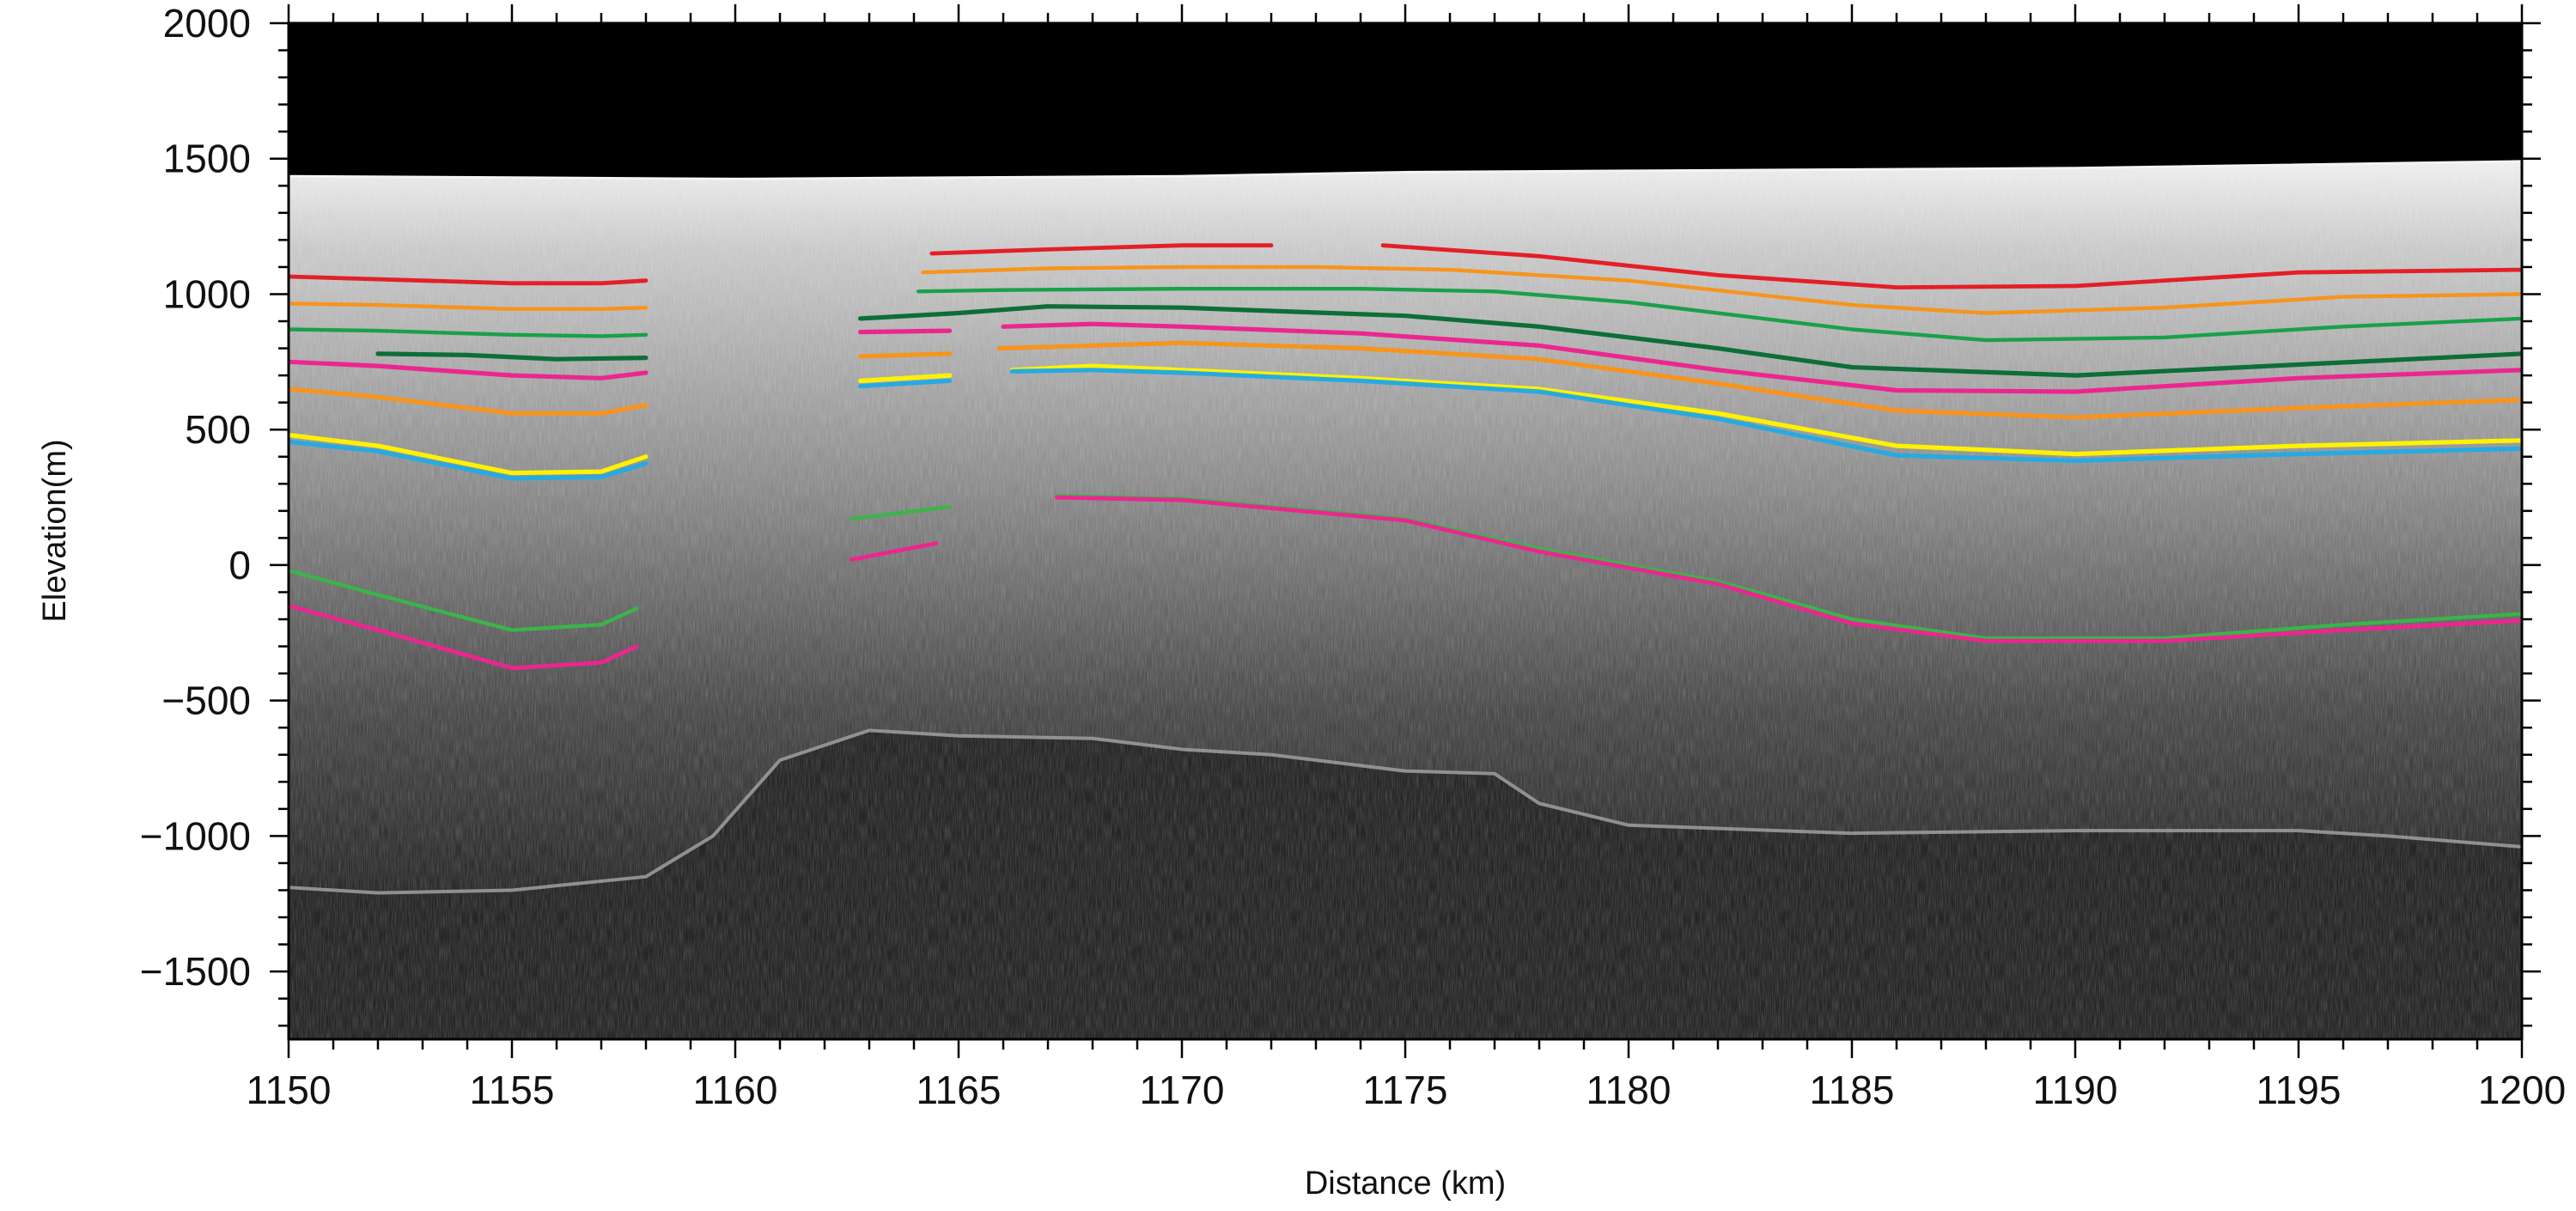 This screenshot has width=2576, height=1211. What do you see at coordinates (195, 972) in the screenshot?
I see `y-tick-label: −1500` at bounding box center [195, 972].